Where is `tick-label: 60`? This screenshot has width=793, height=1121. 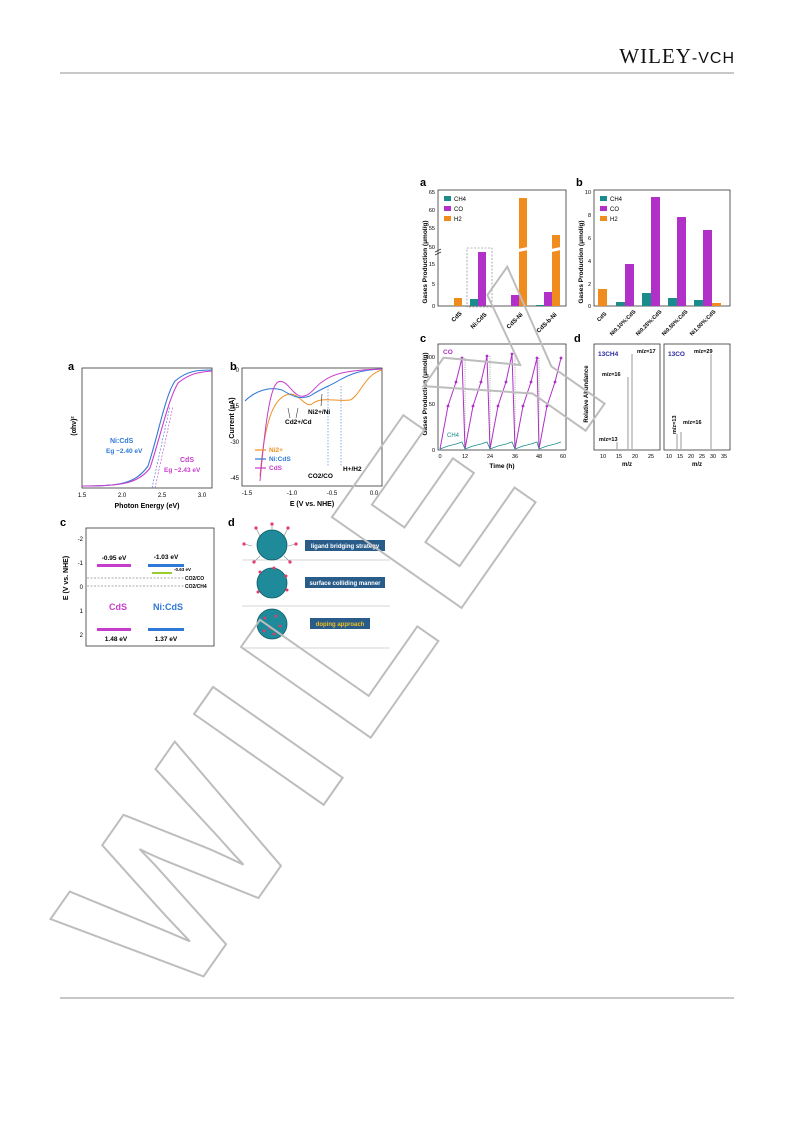 tick-label: 60 is located at coordinates (432, 211).